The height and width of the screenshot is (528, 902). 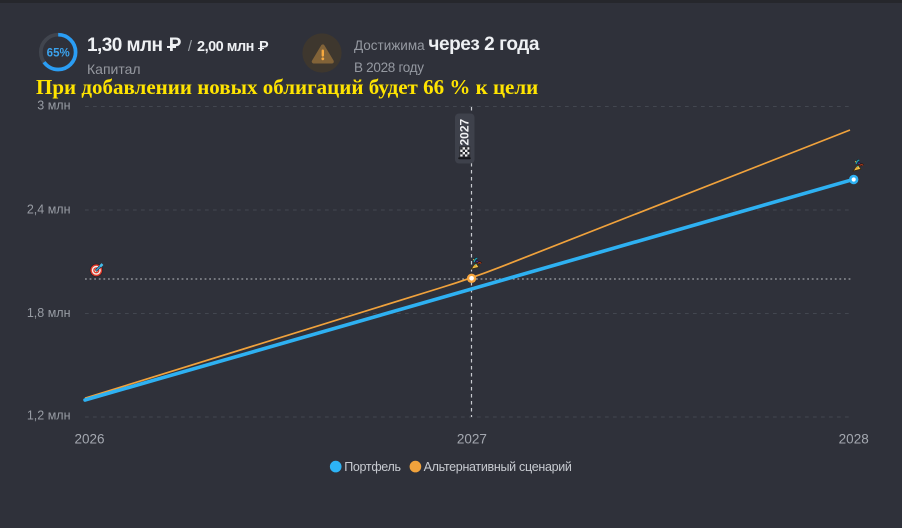 I want to click on svg-text: 1,2 млн, so click(x=49, y=415).